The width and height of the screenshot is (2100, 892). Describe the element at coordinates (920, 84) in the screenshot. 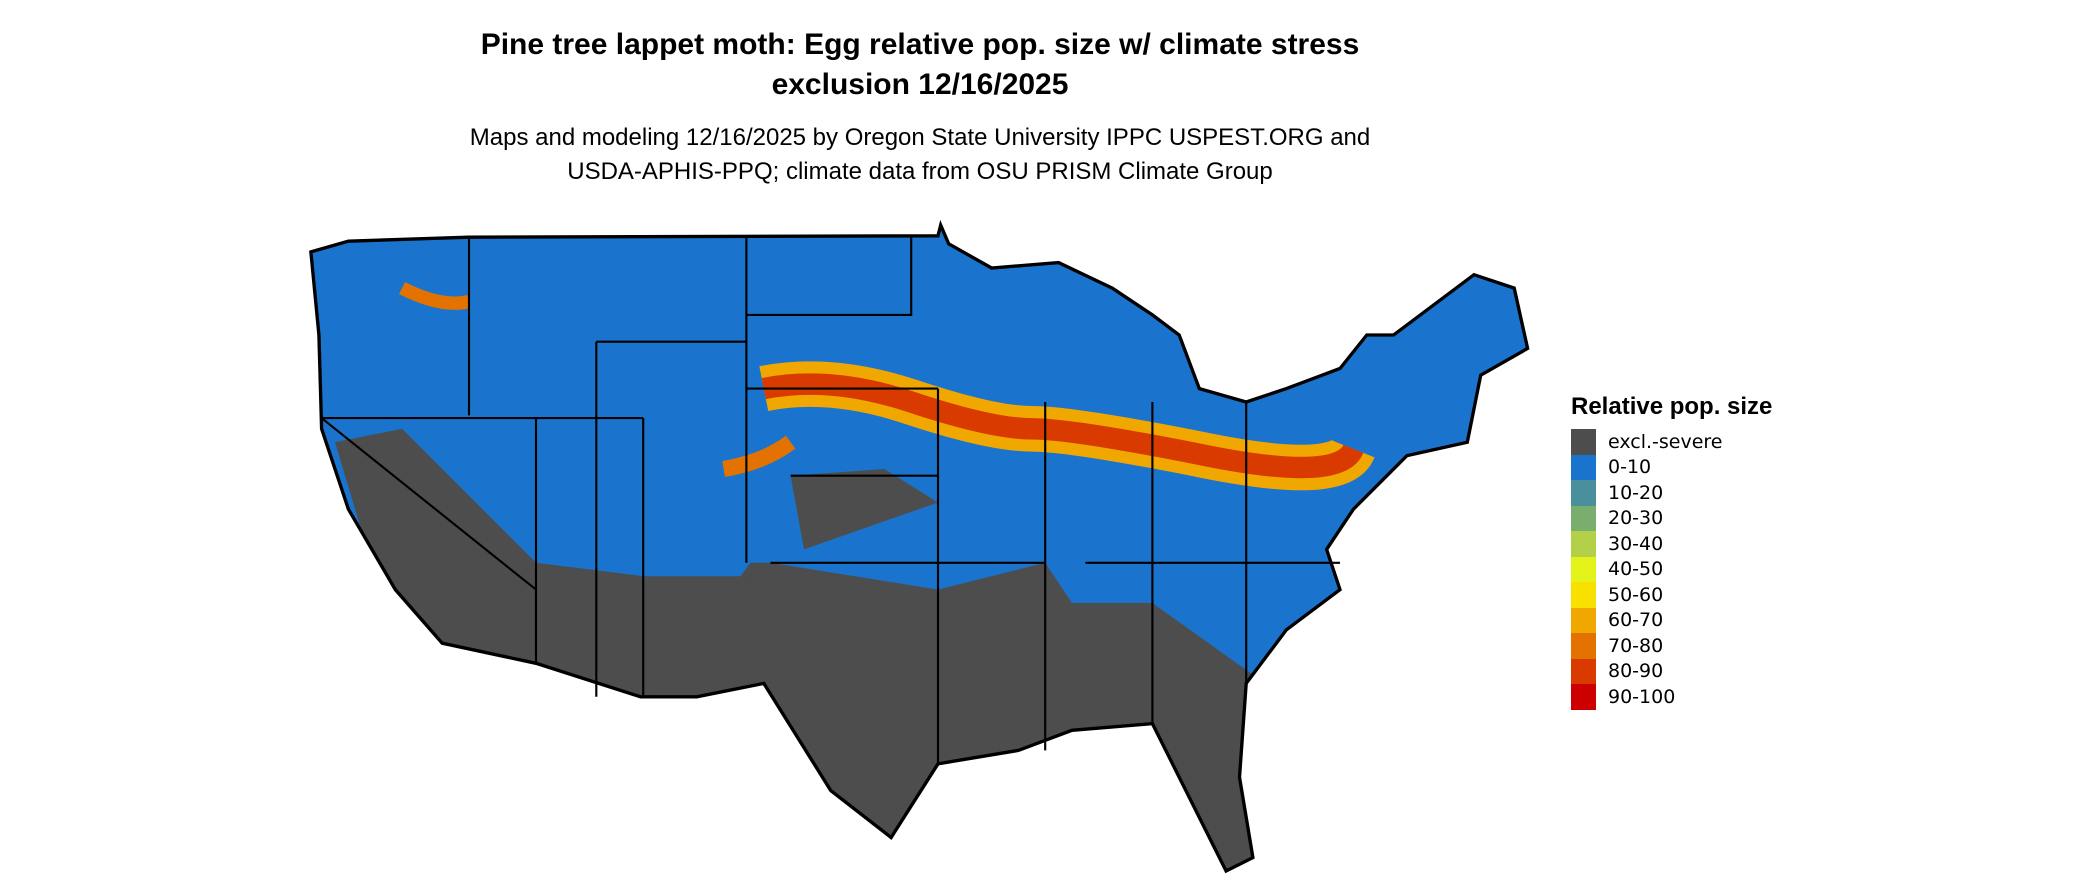

I see `map-title-line2: exclusion 12/16/2025` at that location.